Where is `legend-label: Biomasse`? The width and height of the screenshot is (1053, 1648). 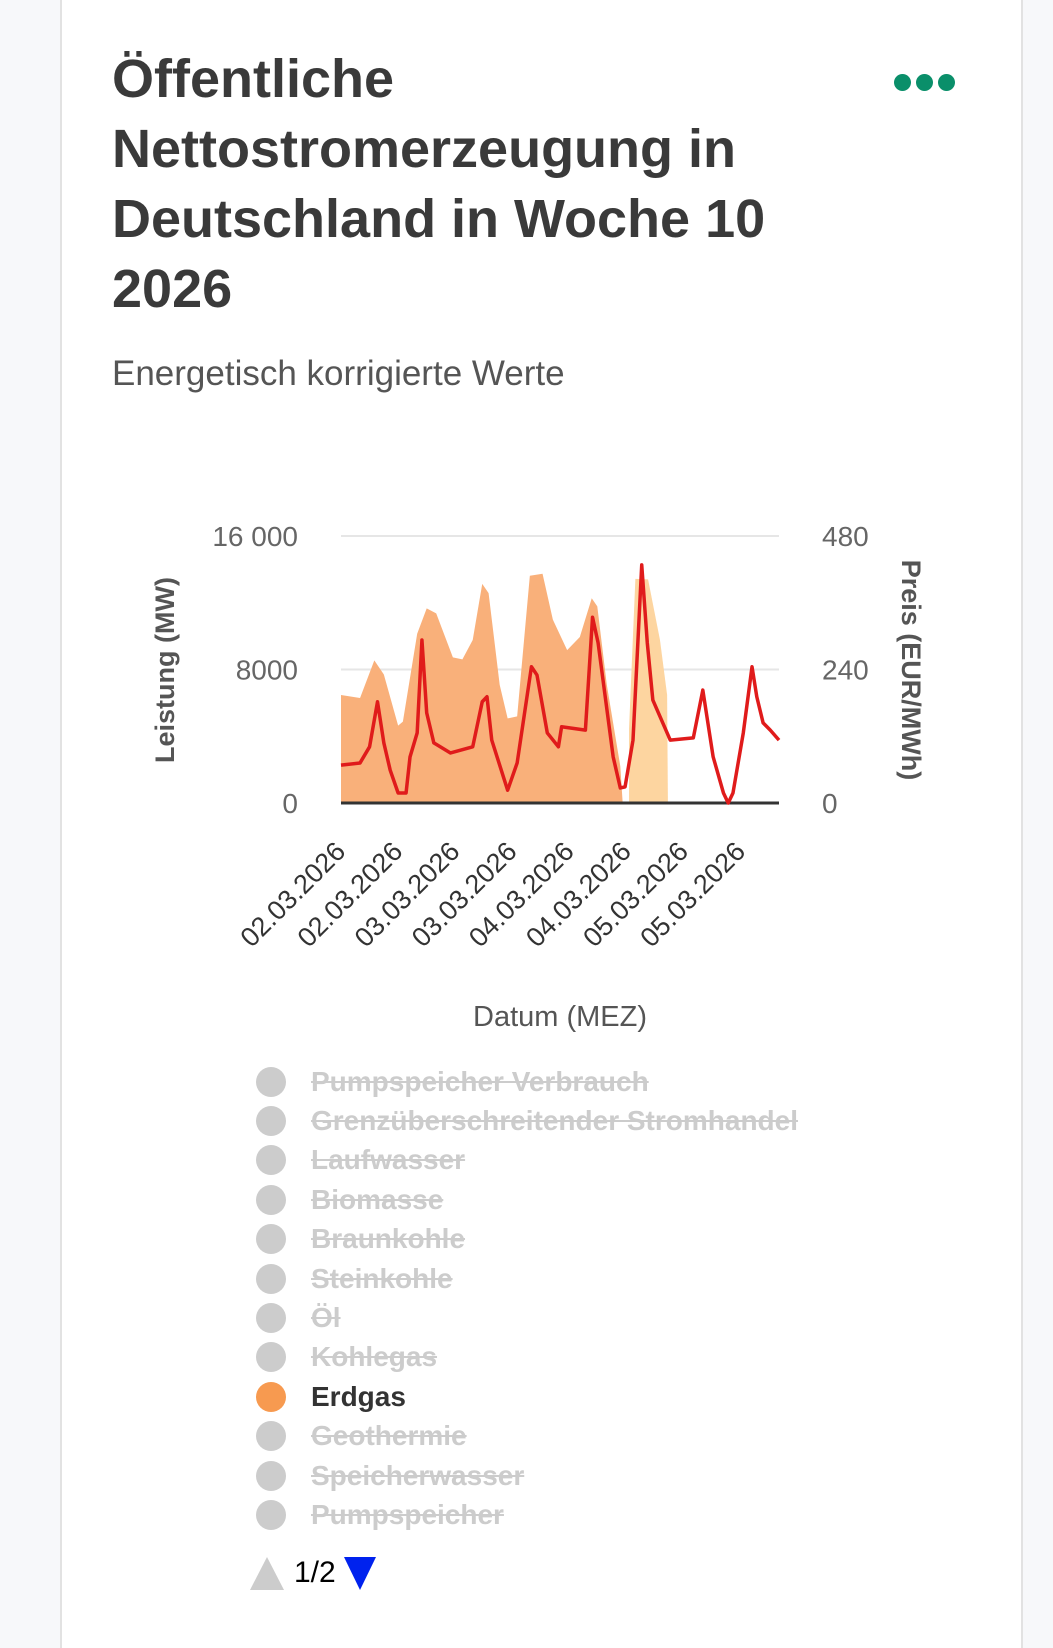
legend-label: Biomasse is located at coordinates (377, 1199).